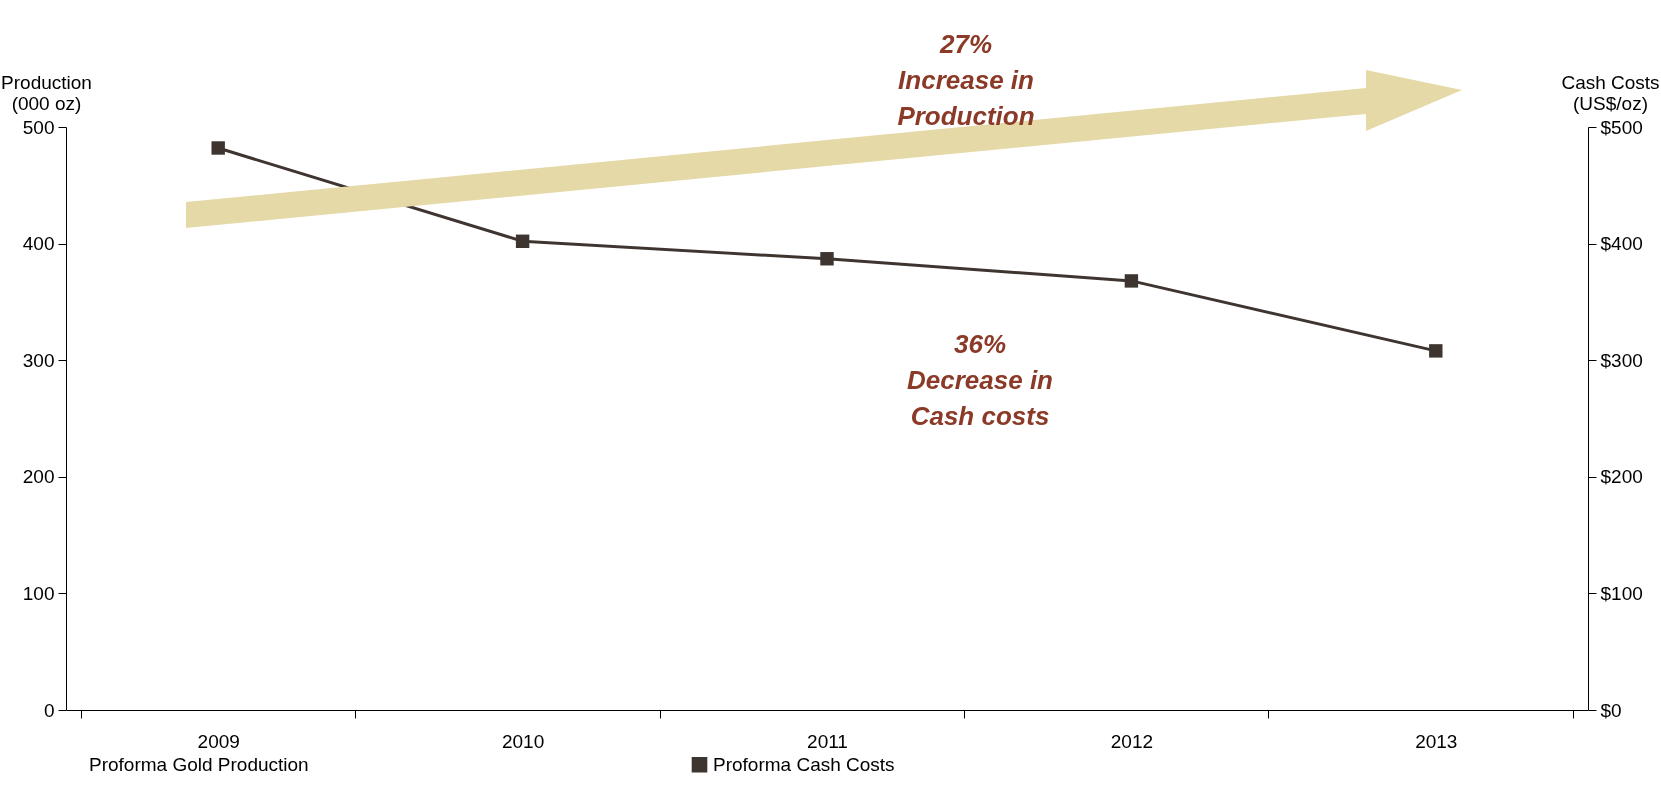  What do you see at coordinates (199, 764) in the screenshot?
I see `text: Proforma Gold Production` at bounding box center [199, 764].